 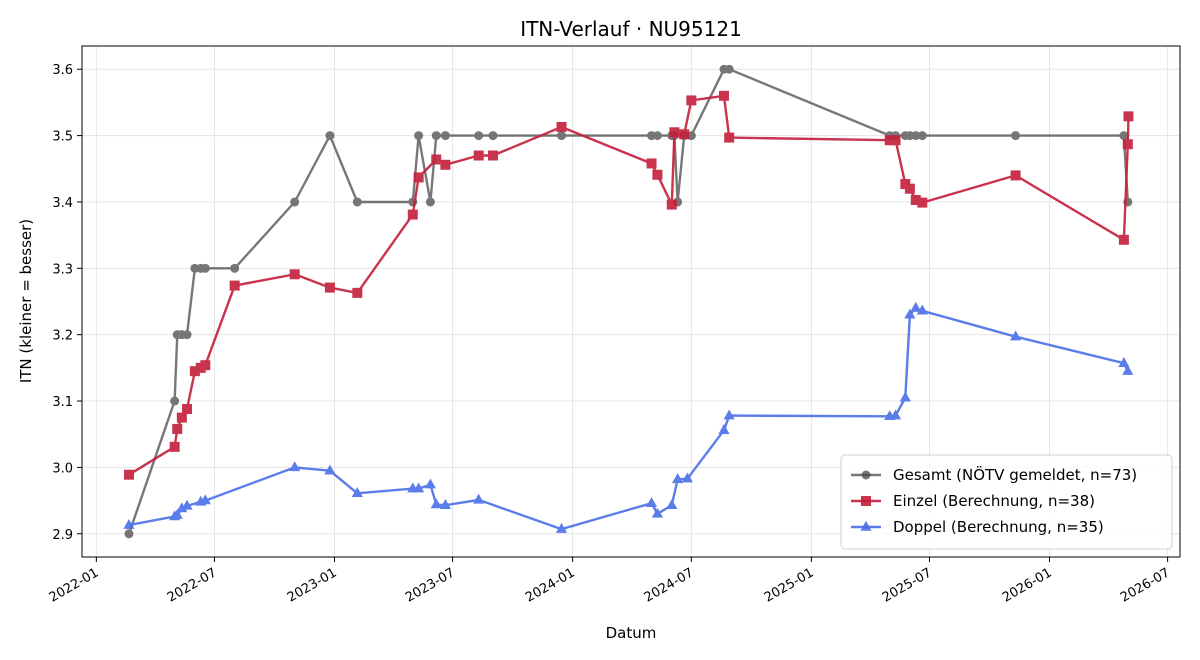 I want to click on legend-entry: Einzel (Berechnung, n=38), so click(x=973, y=501).